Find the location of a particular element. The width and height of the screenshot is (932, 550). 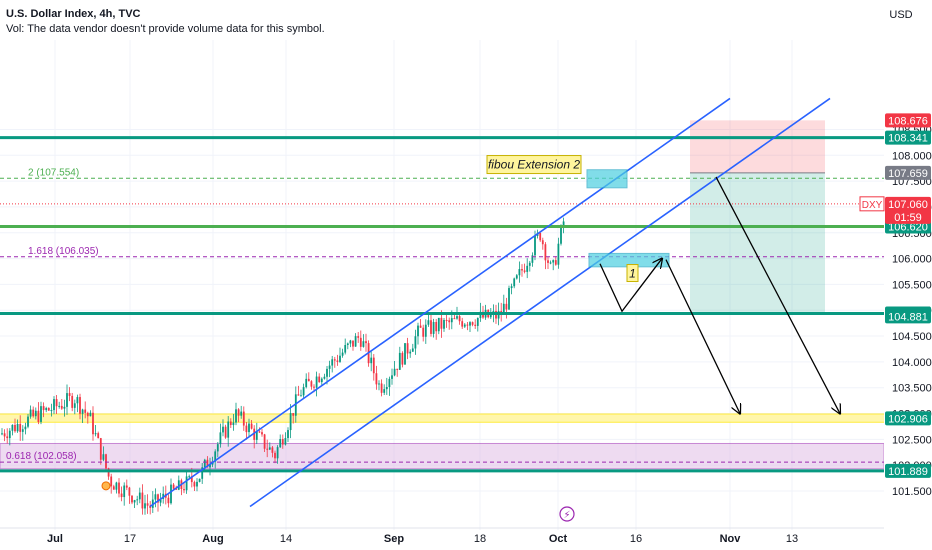

x-tick-label: Oct is located at coordinates (558, 539).